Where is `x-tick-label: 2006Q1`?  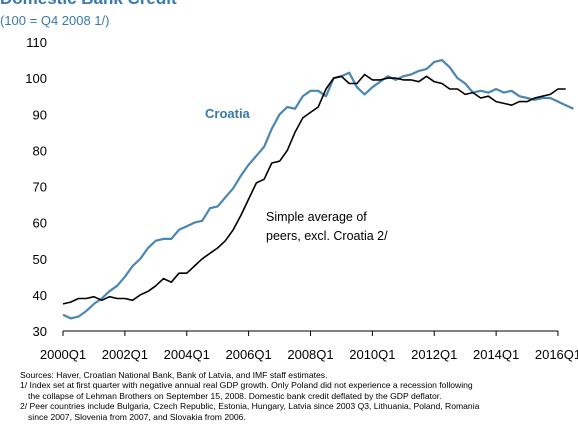 x-tick-label: 2006Q1 is located at coordinates (248, 354).